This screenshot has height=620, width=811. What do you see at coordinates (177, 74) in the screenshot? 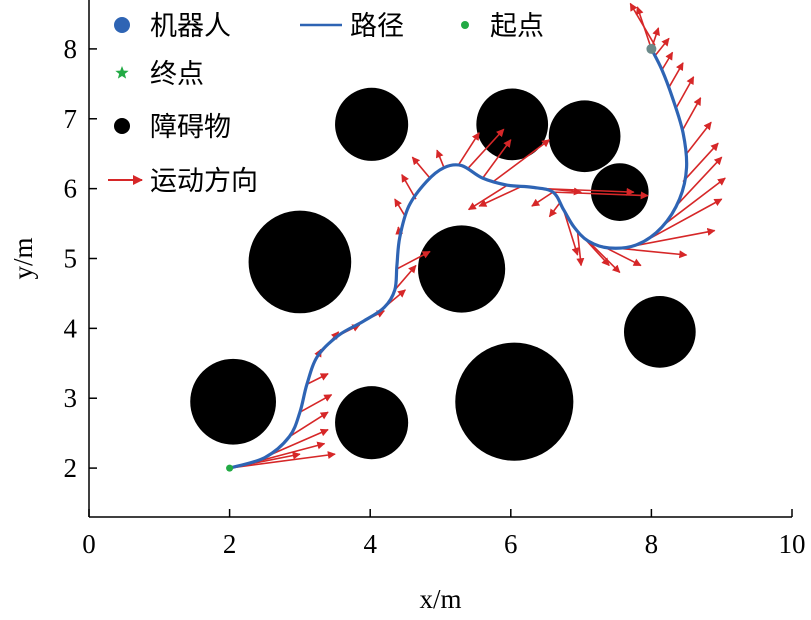
I see `legend-label: 终点` at bounding box center [177, 74].